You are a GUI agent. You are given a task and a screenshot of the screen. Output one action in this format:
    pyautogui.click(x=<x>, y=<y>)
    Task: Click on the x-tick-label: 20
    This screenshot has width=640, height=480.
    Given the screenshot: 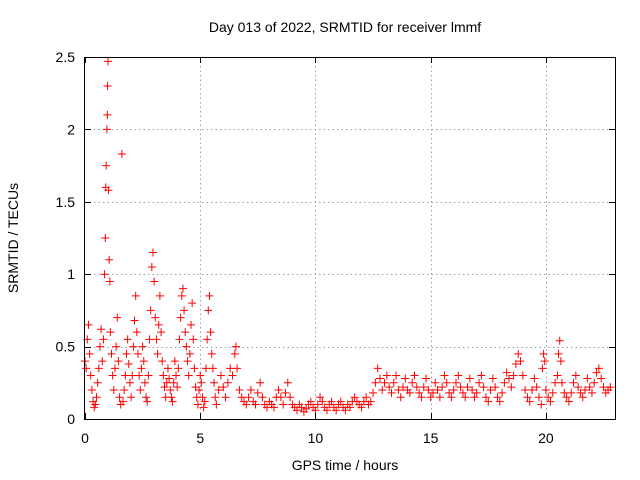 What is the action you would take?
    pyautogui.click(x=546, y=438)
    